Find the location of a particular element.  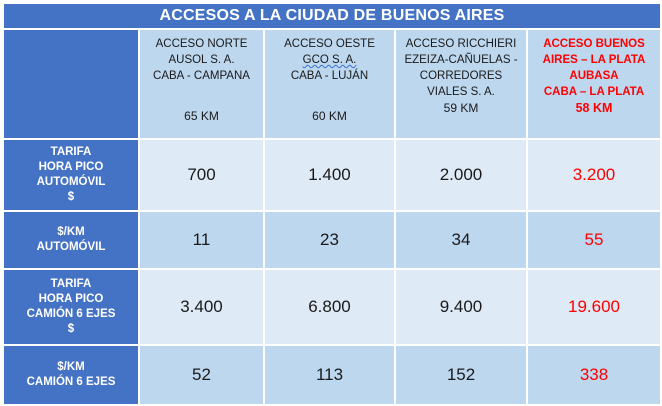

column-header-line: AUSOL S. A. is located at coordinates (201, 60).